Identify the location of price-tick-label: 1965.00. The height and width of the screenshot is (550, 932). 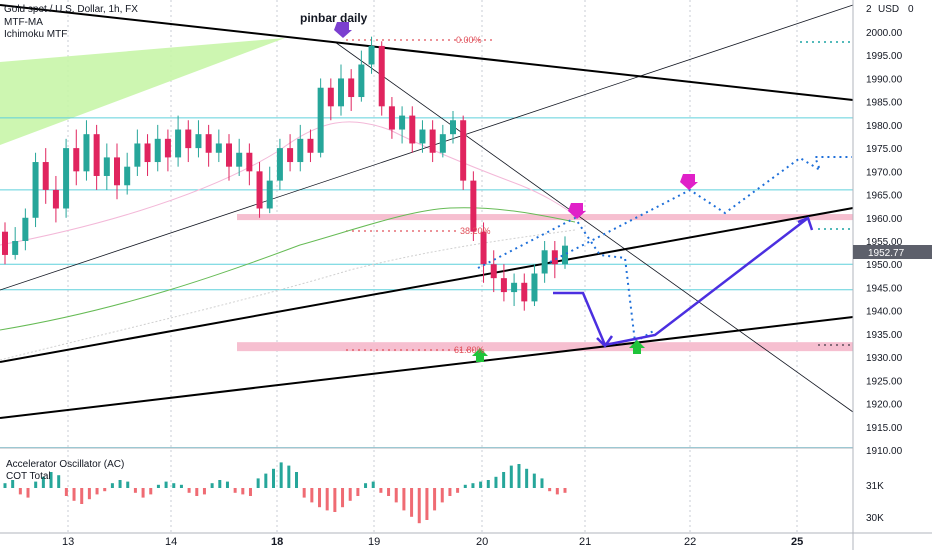
(884, 196).